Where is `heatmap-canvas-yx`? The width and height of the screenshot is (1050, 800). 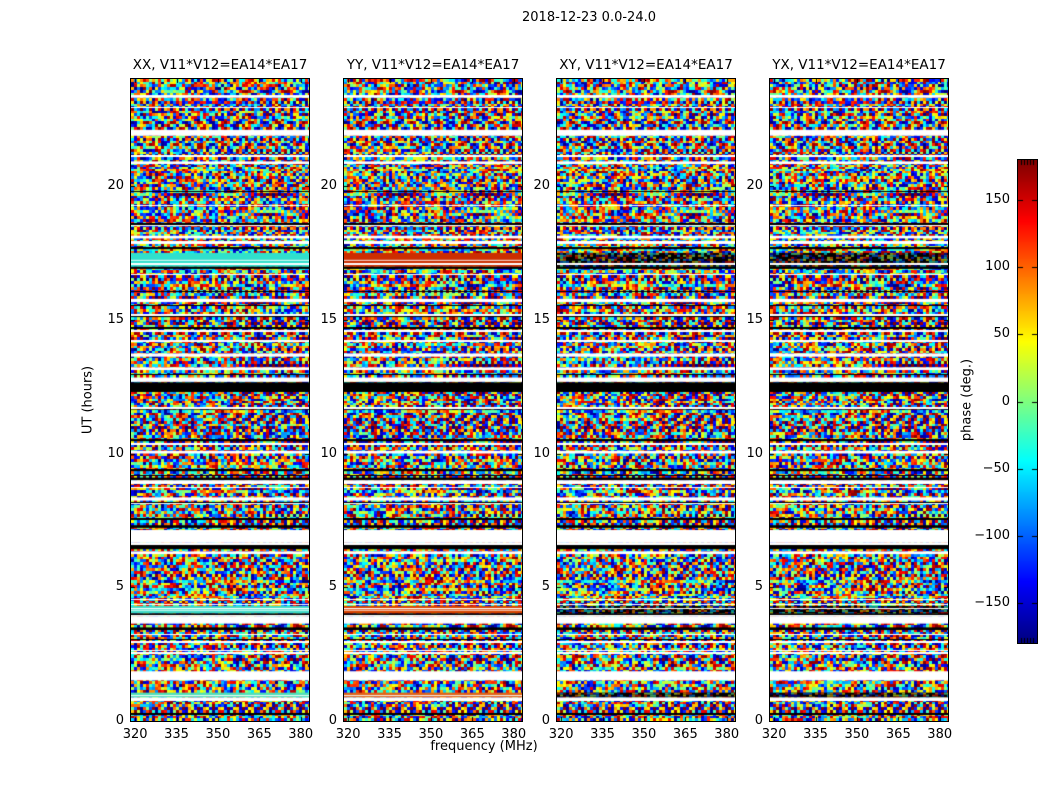 heatmap-canvas-yx is located at coordinates (859, 400).